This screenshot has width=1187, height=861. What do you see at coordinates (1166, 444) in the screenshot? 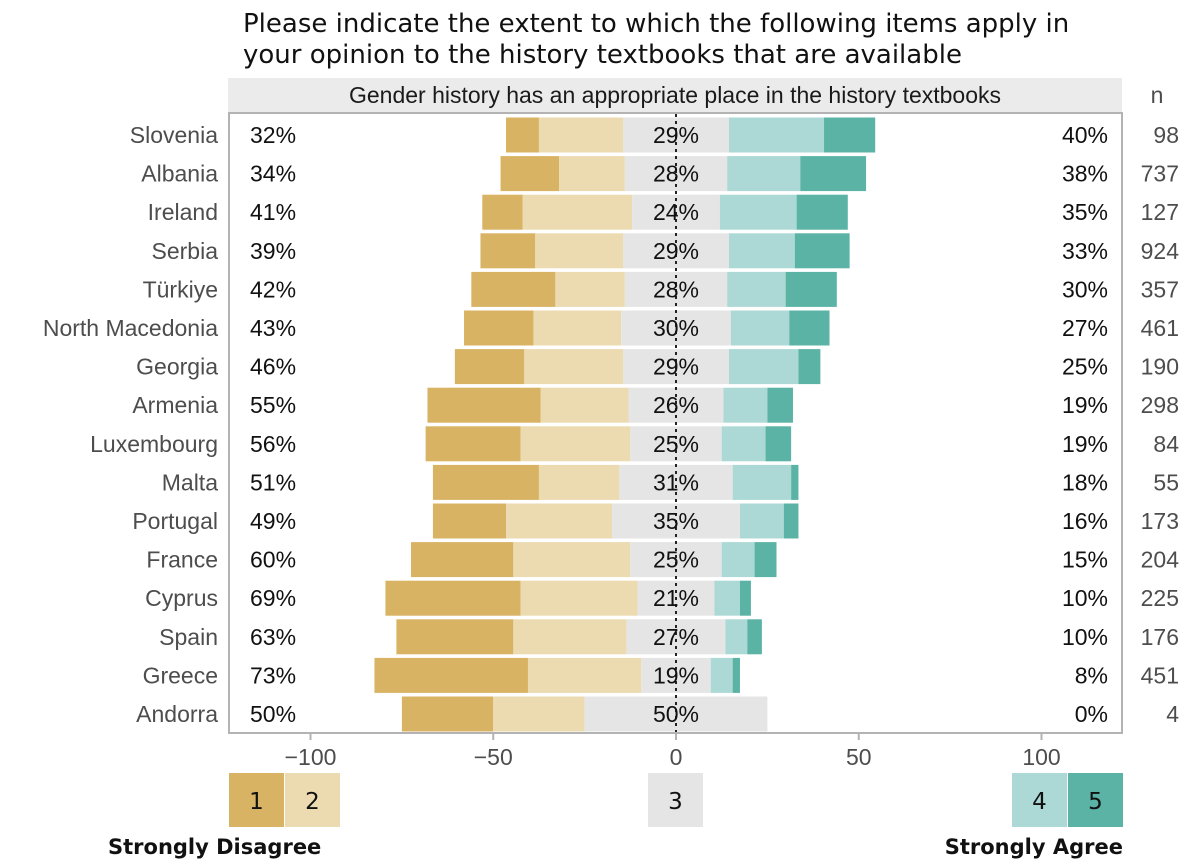
I see `n-value: 84` at bounding box center [1166, 444].